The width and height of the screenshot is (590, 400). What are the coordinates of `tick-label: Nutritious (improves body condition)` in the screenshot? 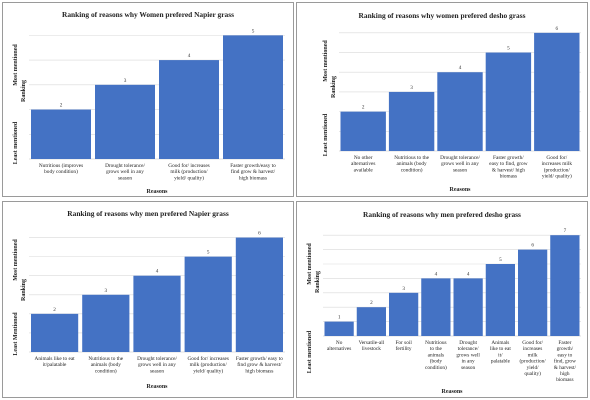 It's located at (61, 168).